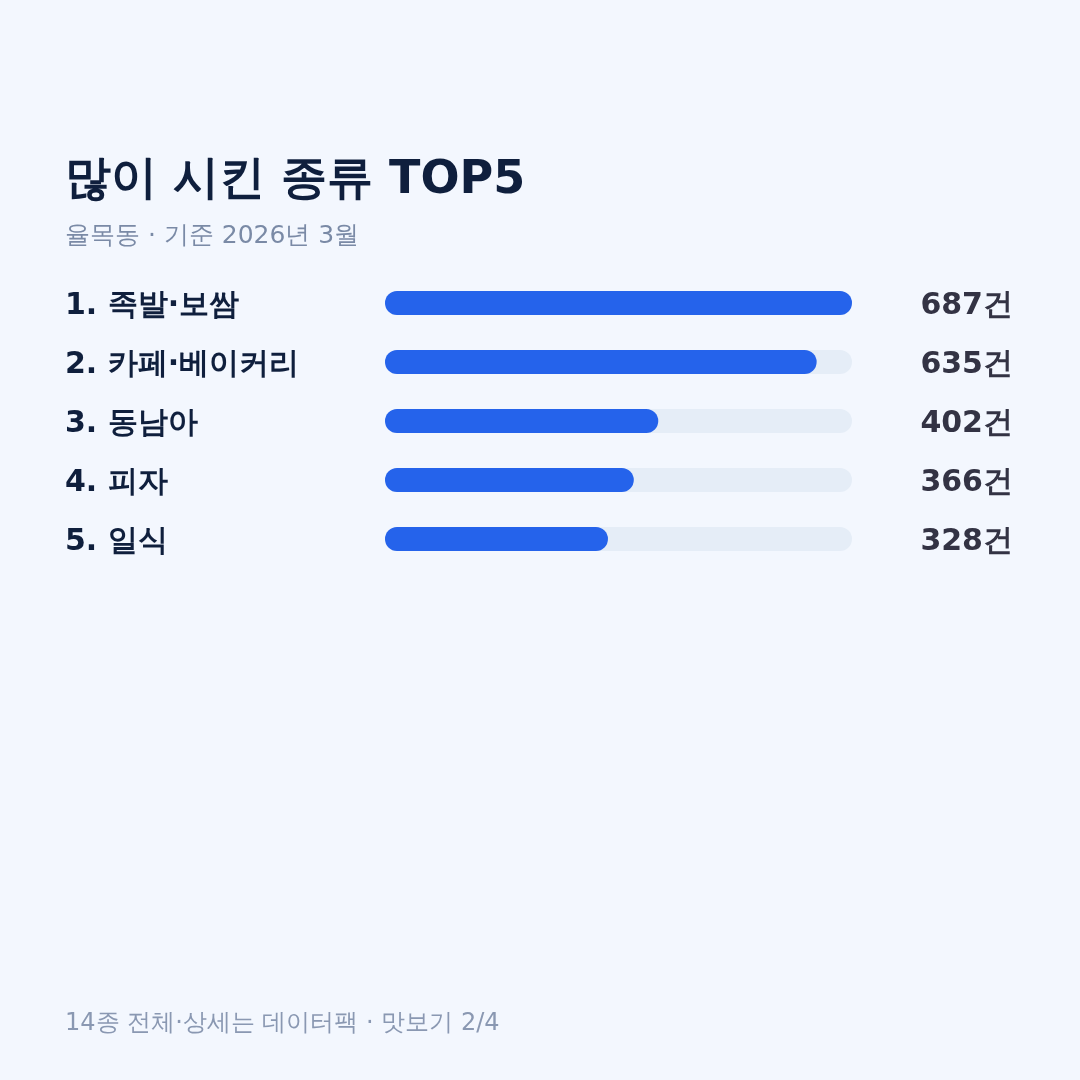 This screenshot has height=1080, width=1080. I want to click on value-label: 328건, so click(966, 539).